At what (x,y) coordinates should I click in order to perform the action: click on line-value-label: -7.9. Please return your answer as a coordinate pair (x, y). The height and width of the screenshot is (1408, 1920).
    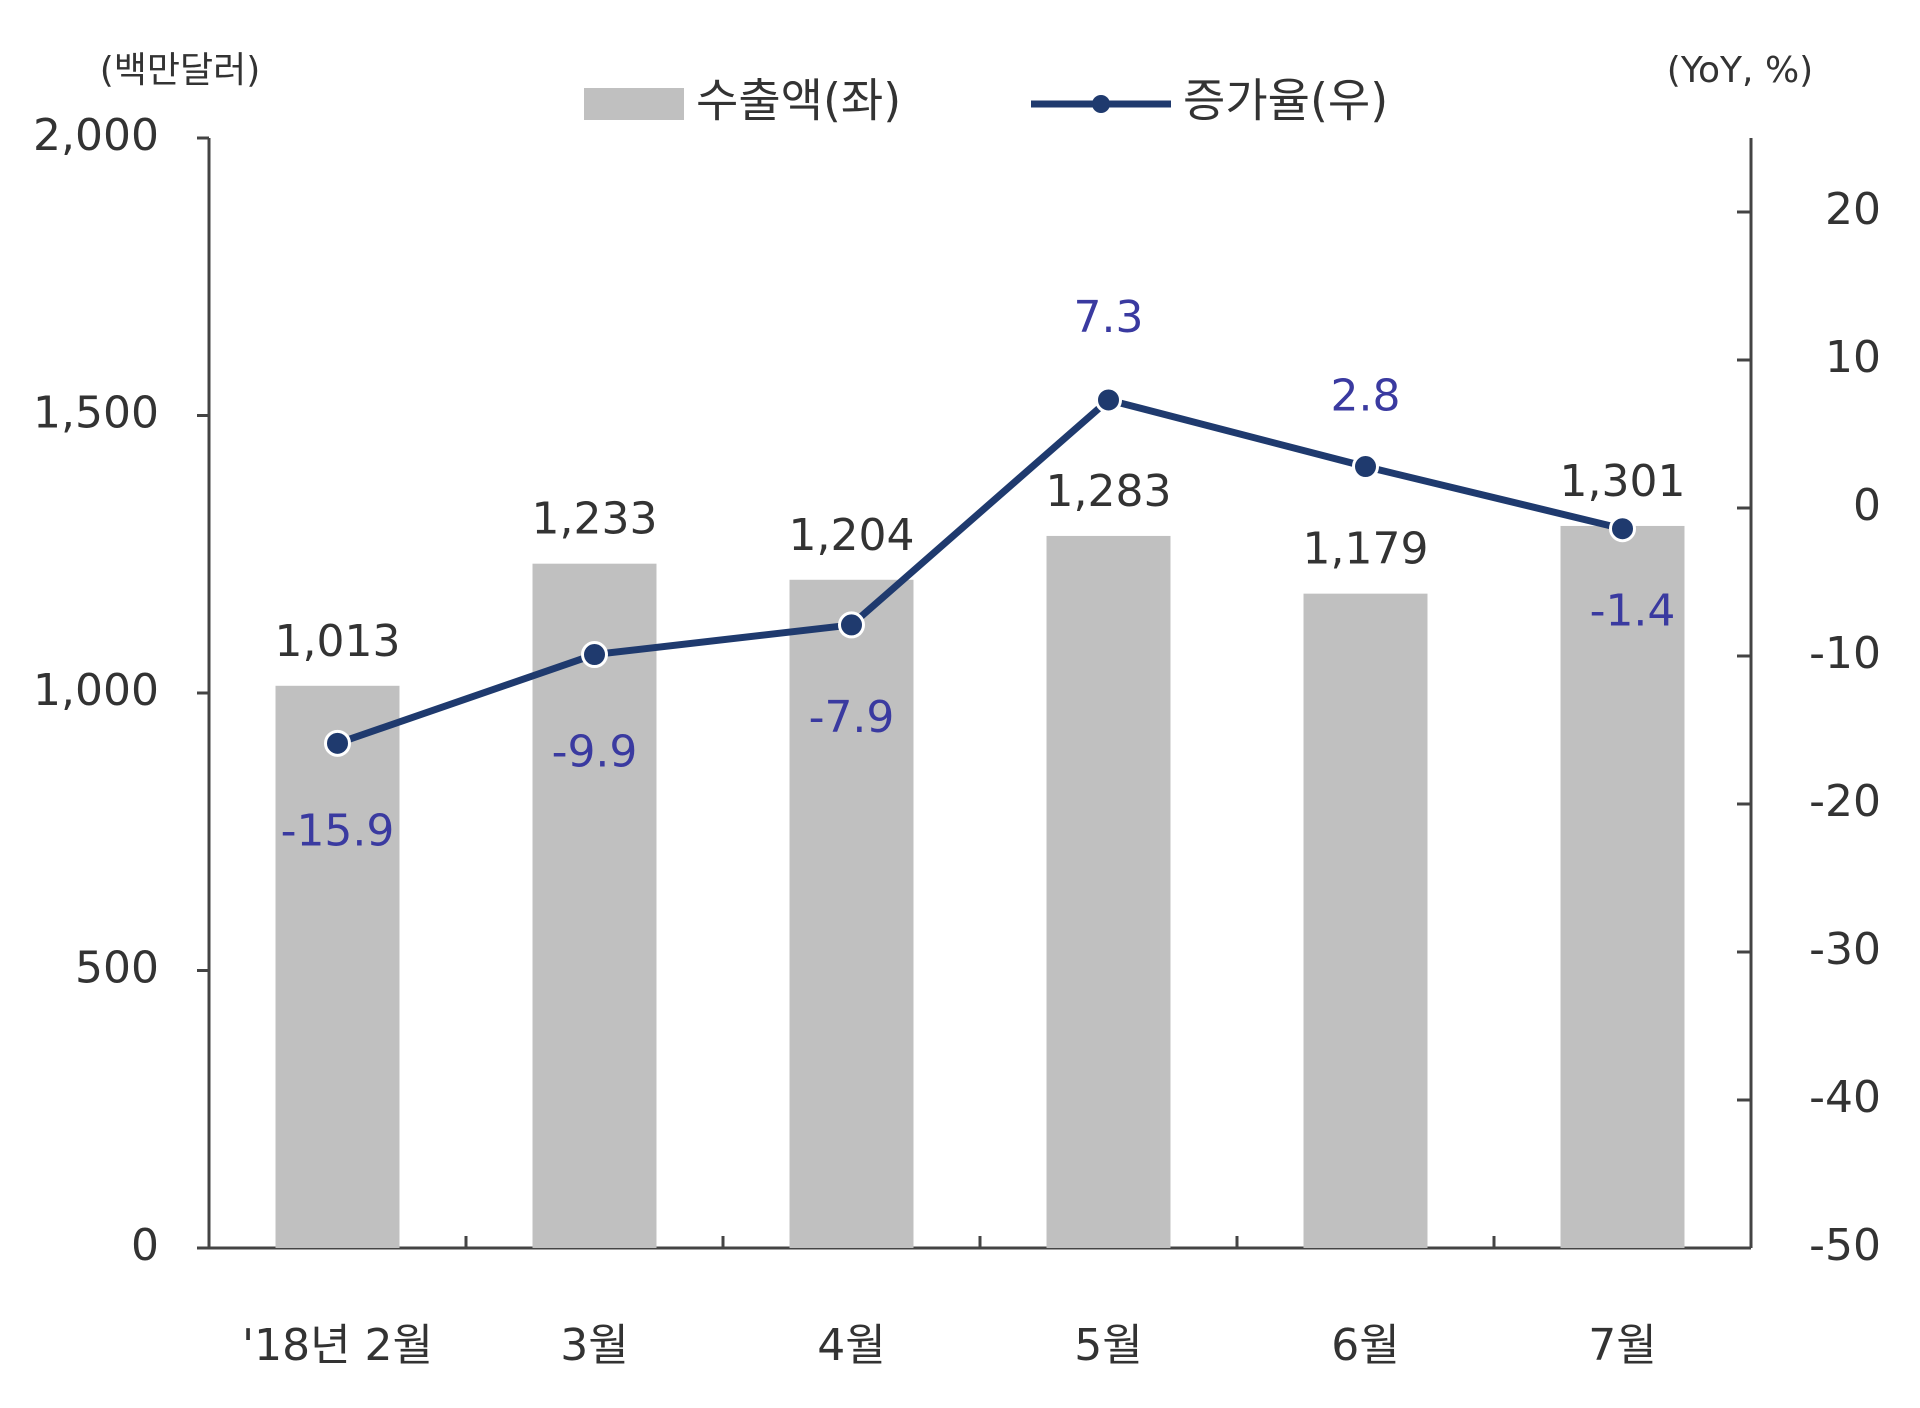
    Looking at the image, I should click on (852, 717).